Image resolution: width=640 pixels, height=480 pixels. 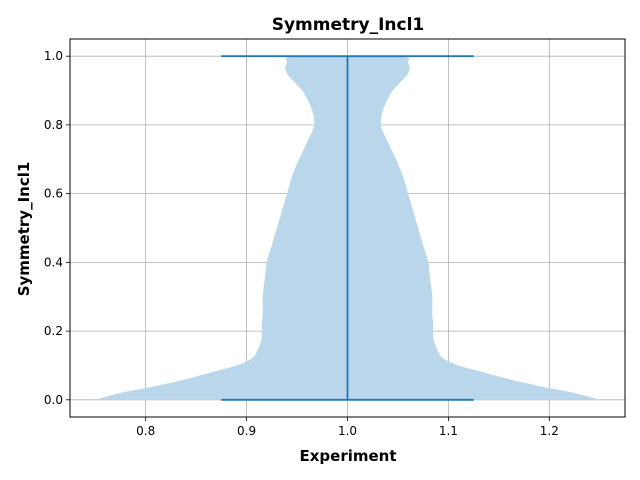 I want to click on x-tick-label: 1.0, so click(x=347, y=431).